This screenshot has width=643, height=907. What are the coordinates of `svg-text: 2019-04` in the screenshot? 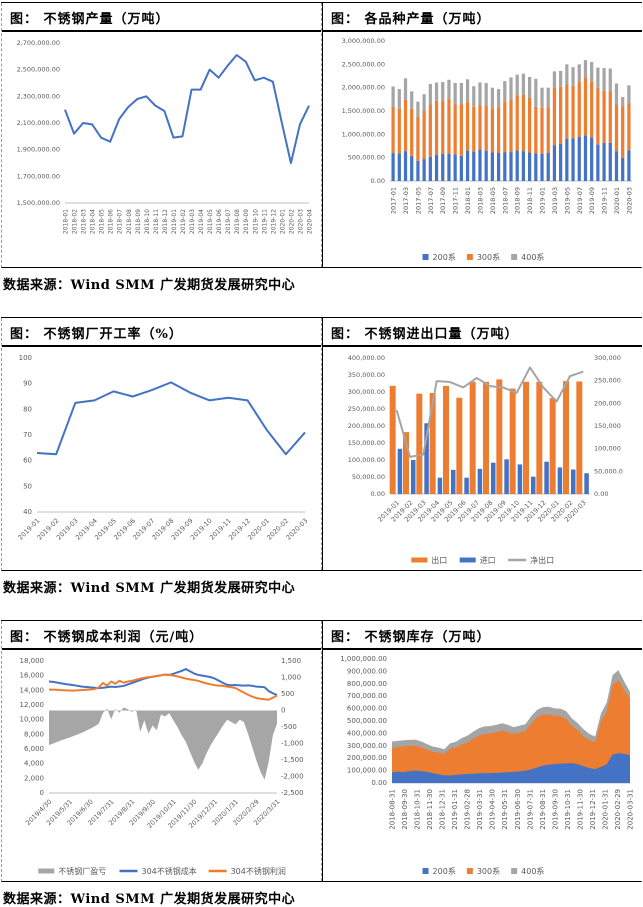 It's located at (201, 221).